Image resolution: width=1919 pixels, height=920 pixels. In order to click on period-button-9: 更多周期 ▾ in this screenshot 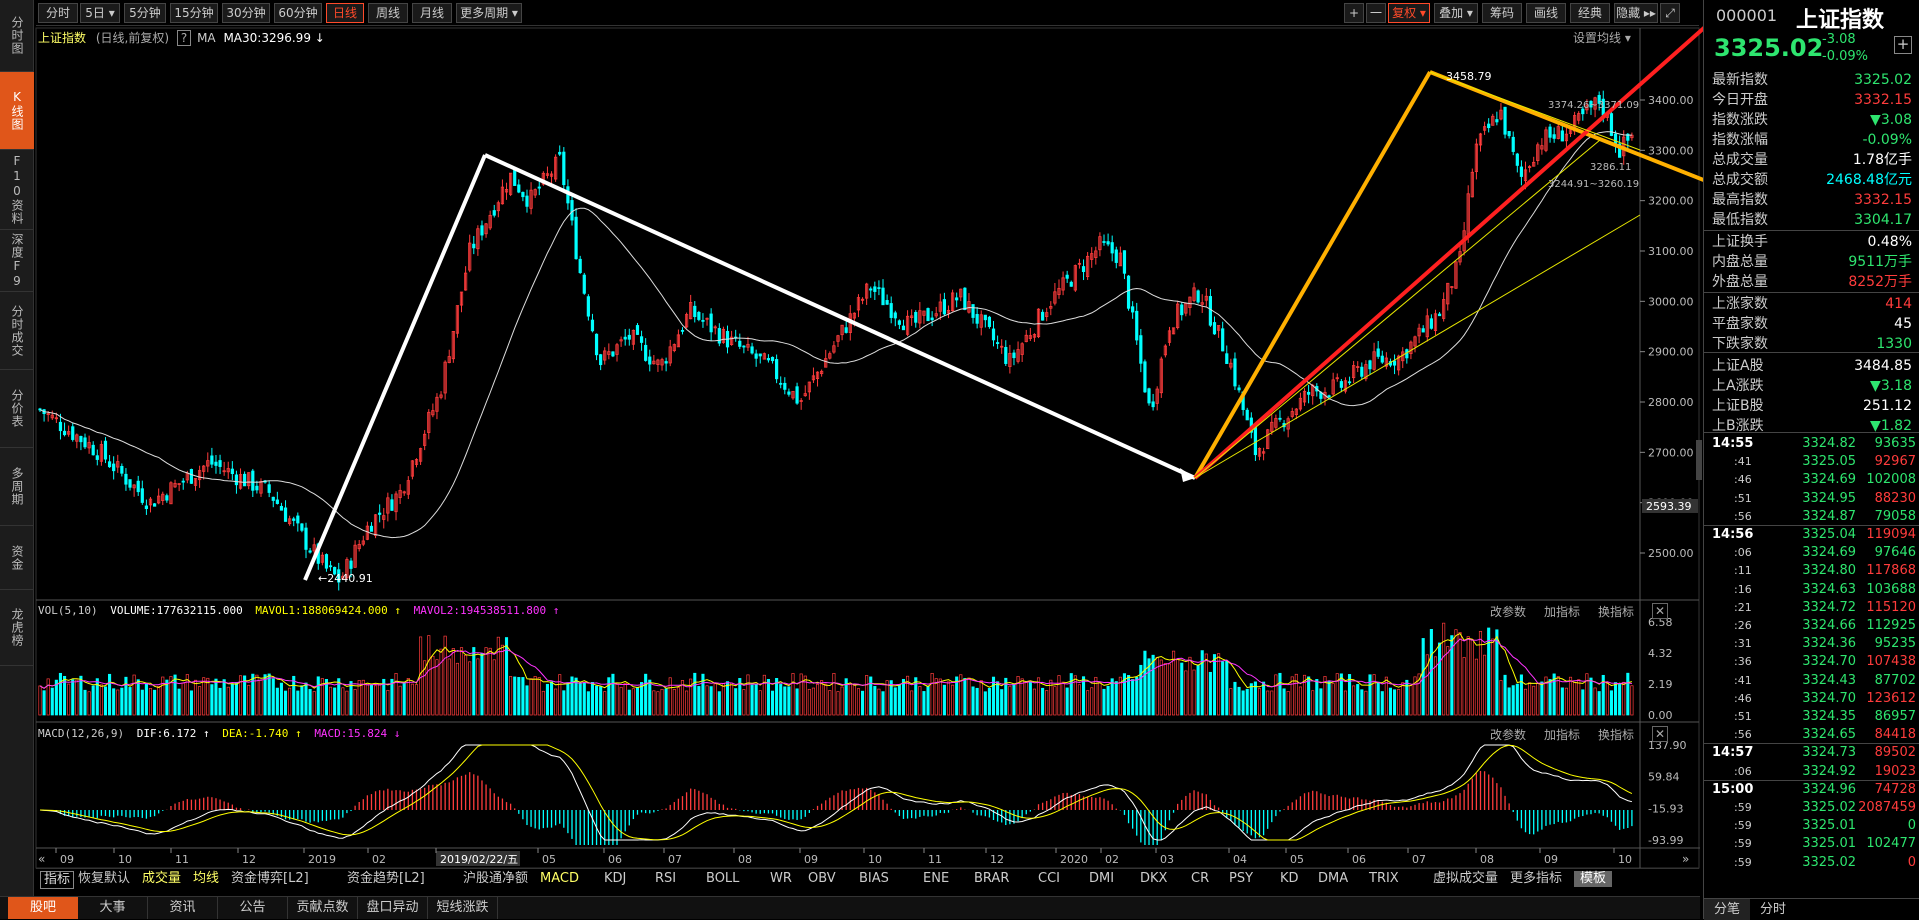, I will do `click(489, 13)`.